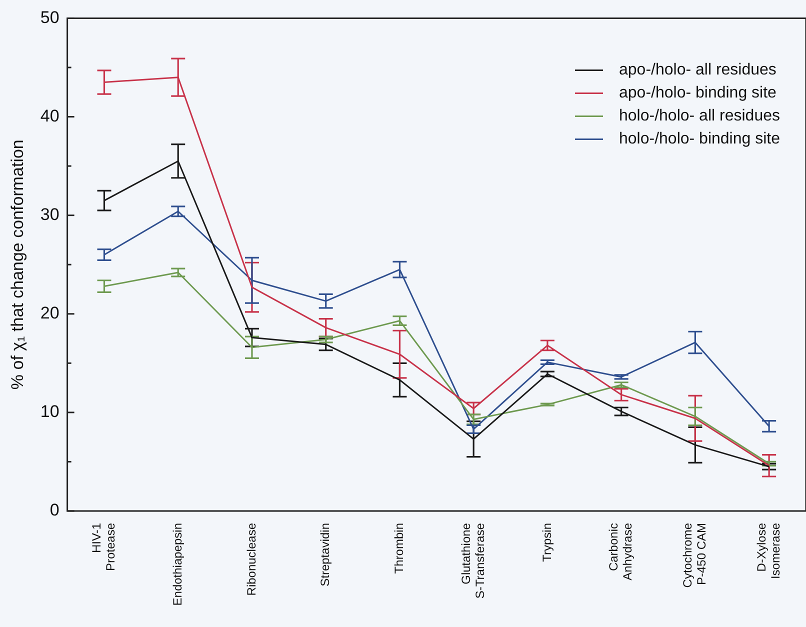 The height and width of the screenshot is (627, 806). Describe the element at coordinates (50, 412) in the screenshot. I see `y-tick-label: 10` at that location.